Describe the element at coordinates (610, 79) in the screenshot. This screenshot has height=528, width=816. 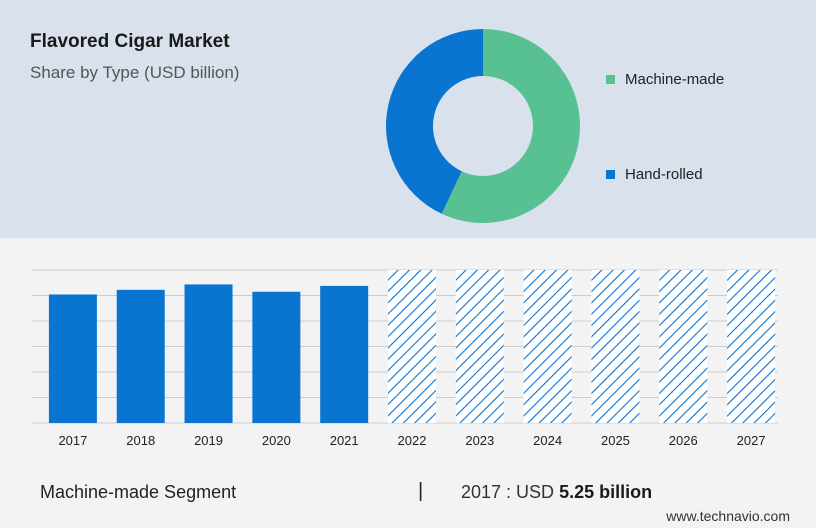
I see `legend-swatch-machine-made` at that location.